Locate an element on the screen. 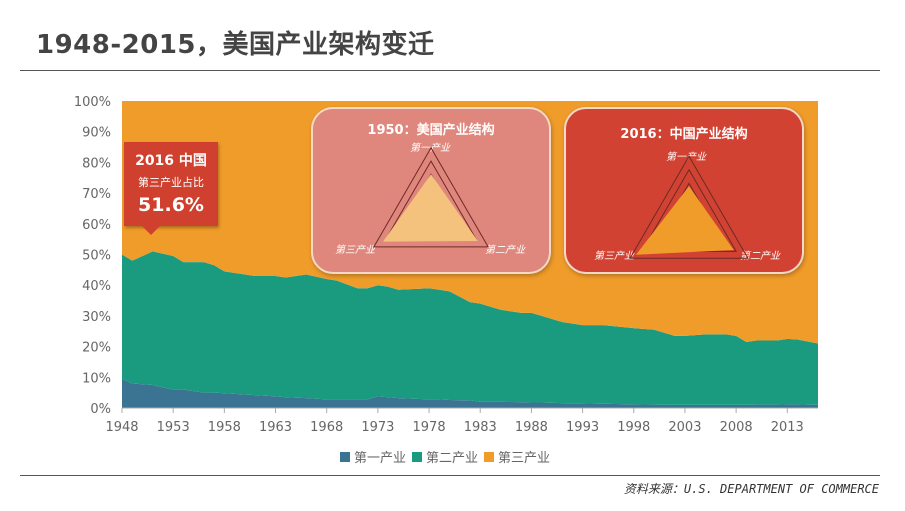 Image resolution: width=905 pixels, height=511 pixels. y-tick-label: 50% is located at coordinates (96, 256).